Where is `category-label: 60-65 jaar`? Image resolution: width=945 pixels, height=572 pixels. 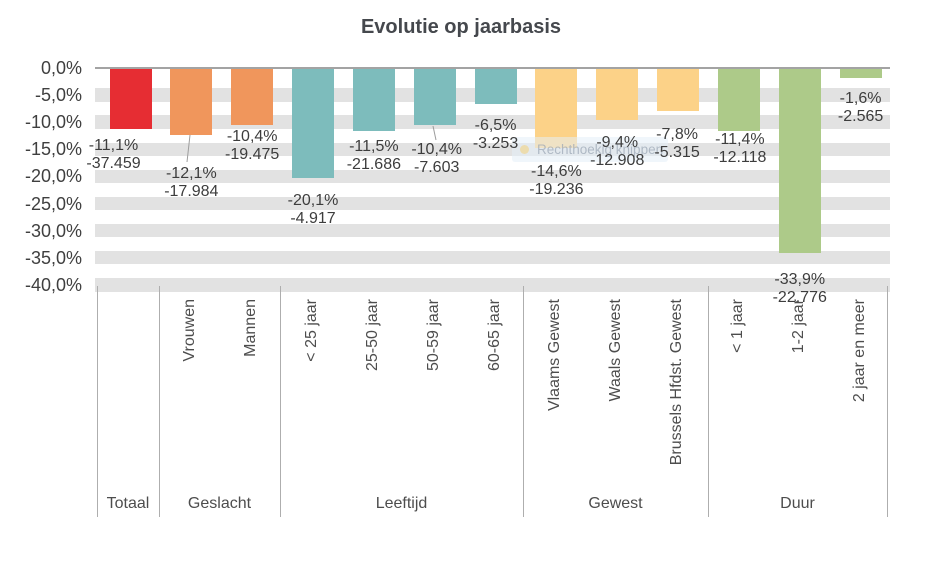
category-label: 60-65 jaar is located at coordinates (494, 335).